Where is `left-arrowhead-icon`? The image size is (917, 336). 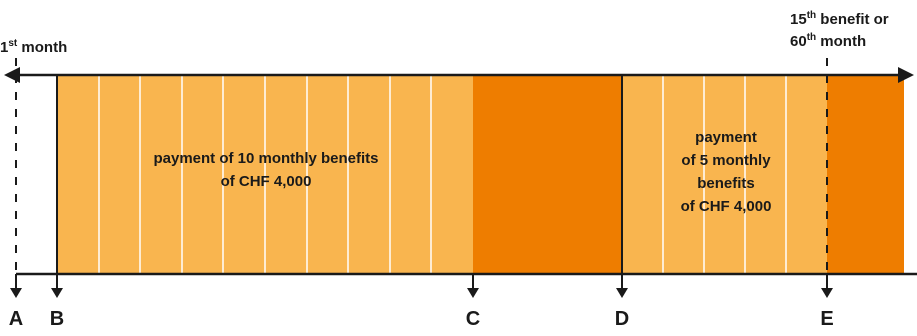
left-arrowhead-icon is located at coordinates (12, 75).